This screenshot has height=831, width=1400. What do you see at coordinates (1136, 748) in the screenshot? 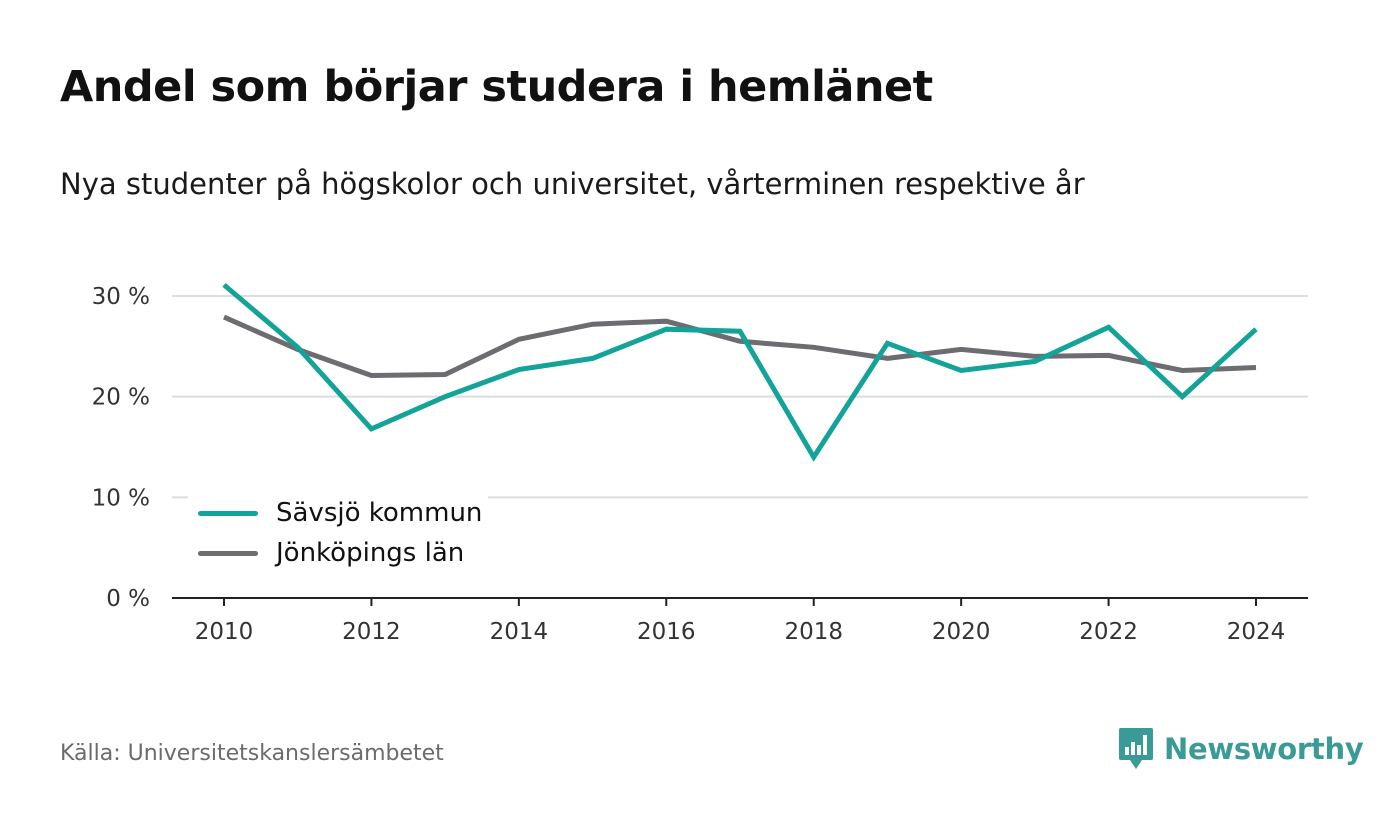
I see `newsworthy-logo-icon` at bounding box center [1136, 748].